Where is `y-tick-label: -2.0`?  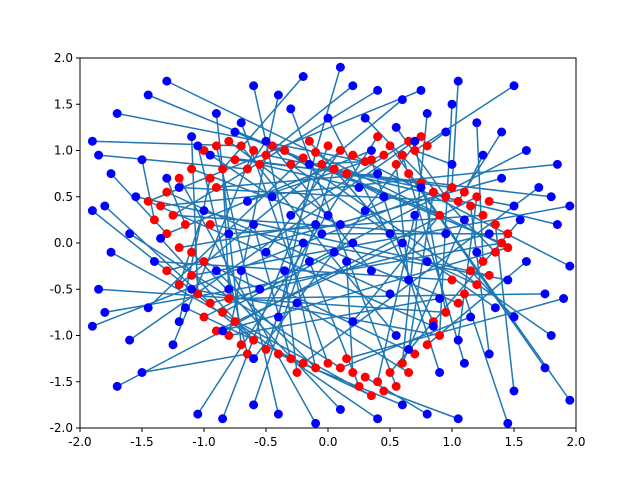 y-tick-label: -2.0 is located at coordinates (61, 428).